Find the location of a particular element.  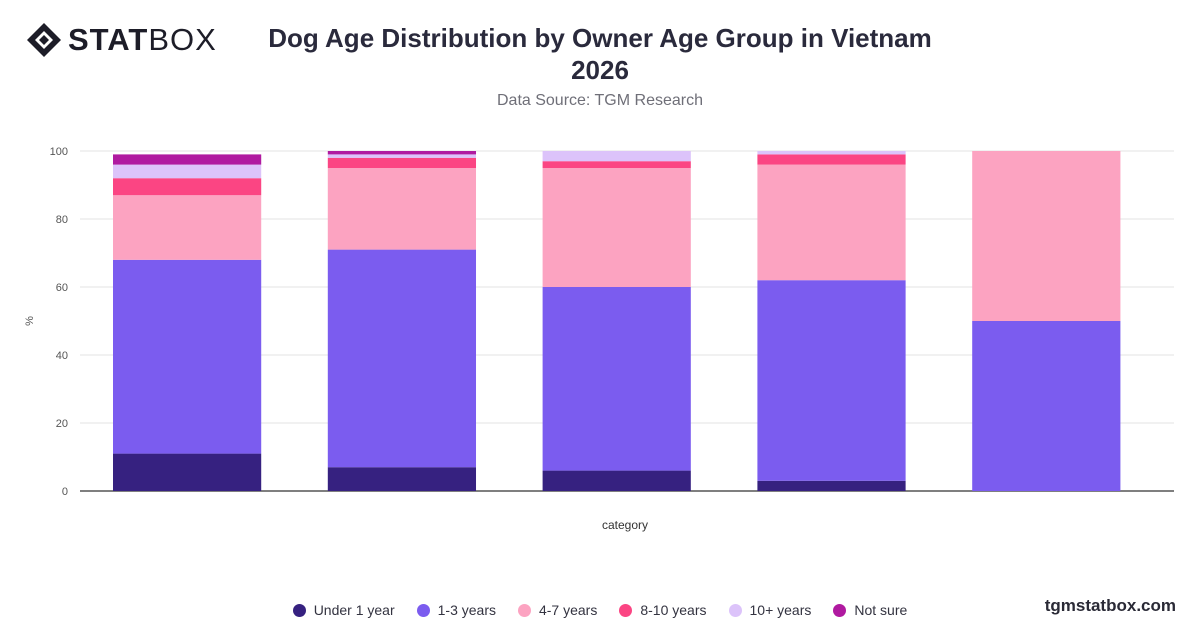

legend-item: 4-7 years is located at coordinates (557, 610).